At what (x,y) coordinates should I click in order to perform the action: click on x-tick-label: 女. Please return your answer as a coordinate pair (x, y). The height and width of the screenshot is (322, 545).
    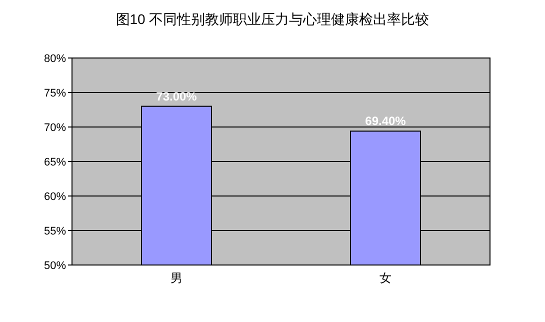
    Looking at the image, I should click on (386, 278).